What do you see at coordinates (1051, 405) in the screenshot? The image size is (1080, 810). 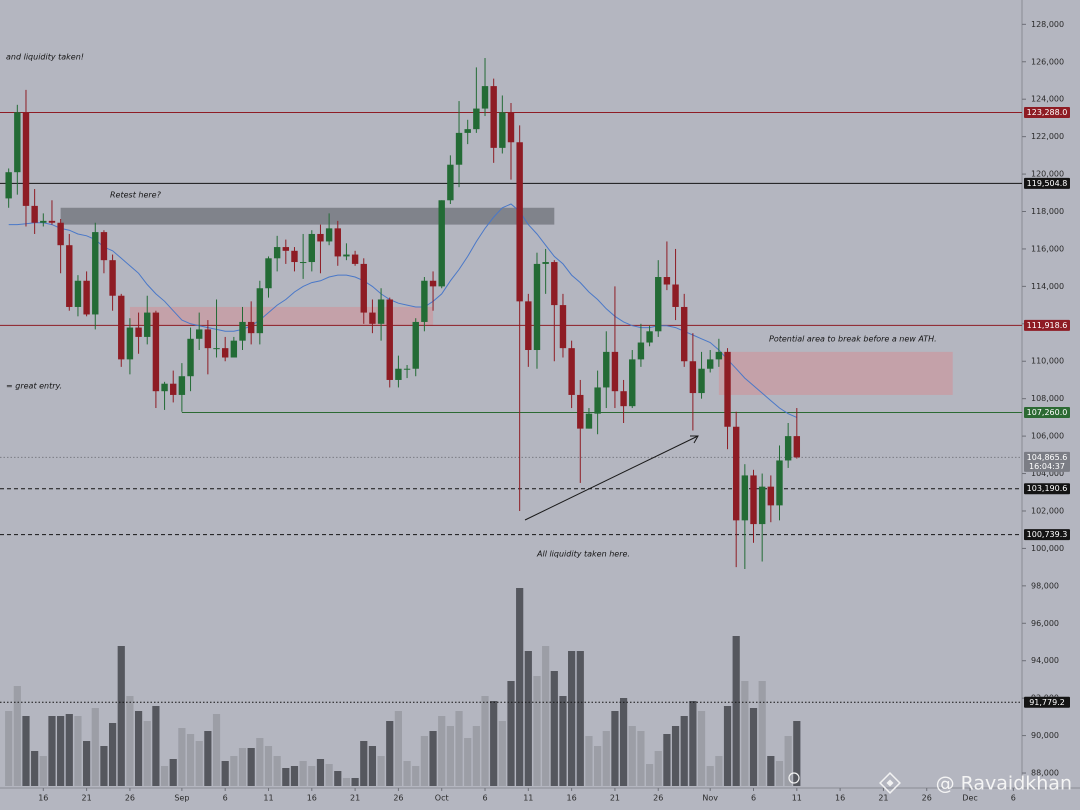 I see `price-axis-background` at bounding box center [1051, 405].